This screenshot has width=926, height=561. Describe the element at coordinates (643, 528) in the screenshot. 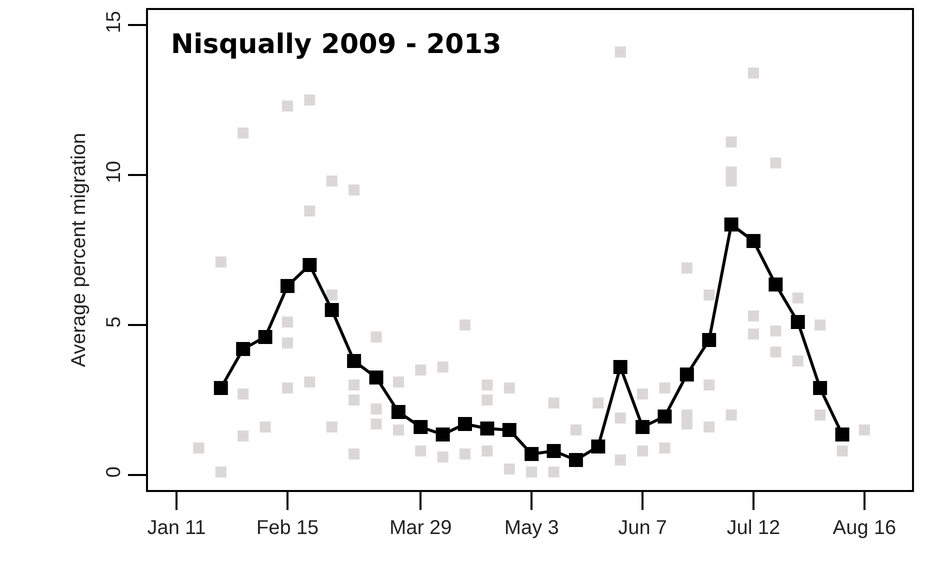

I see `x-tick-label: Jun 7` at that location.